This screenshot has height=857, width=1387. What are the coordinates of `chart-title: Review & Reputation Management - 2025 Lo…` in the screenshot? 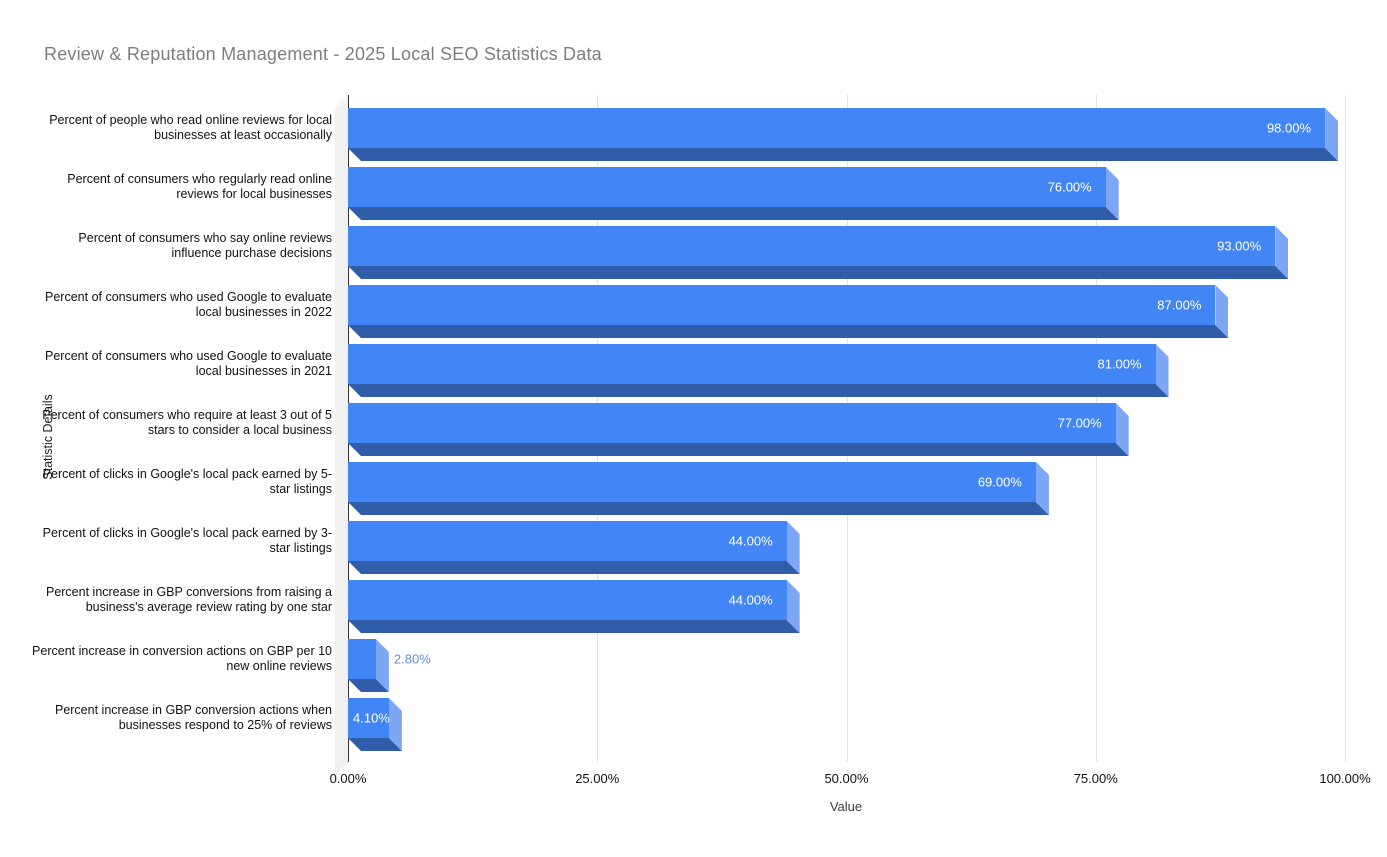 It's located at (323, 54).